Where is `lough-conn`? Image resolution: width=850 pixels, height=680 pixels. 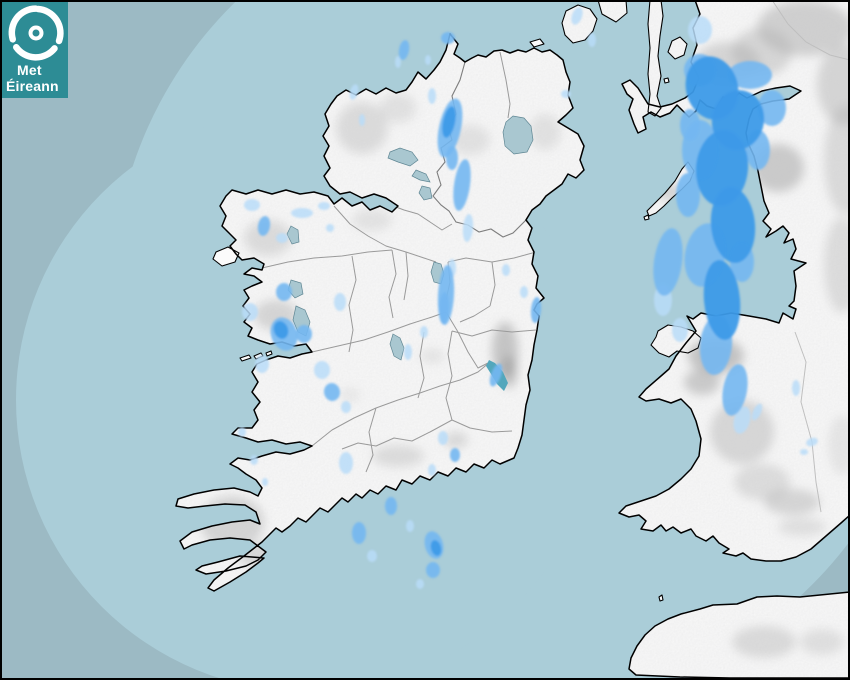
lough-conn is located at coordinates (293, 235).